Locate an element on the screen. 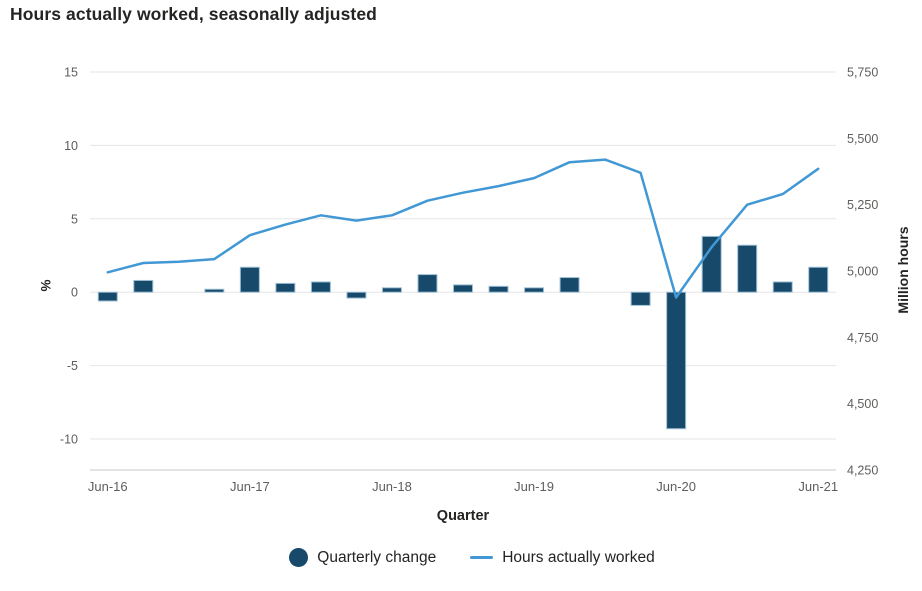  right-axis-title: Million hours is located at coordinates (903, 270).